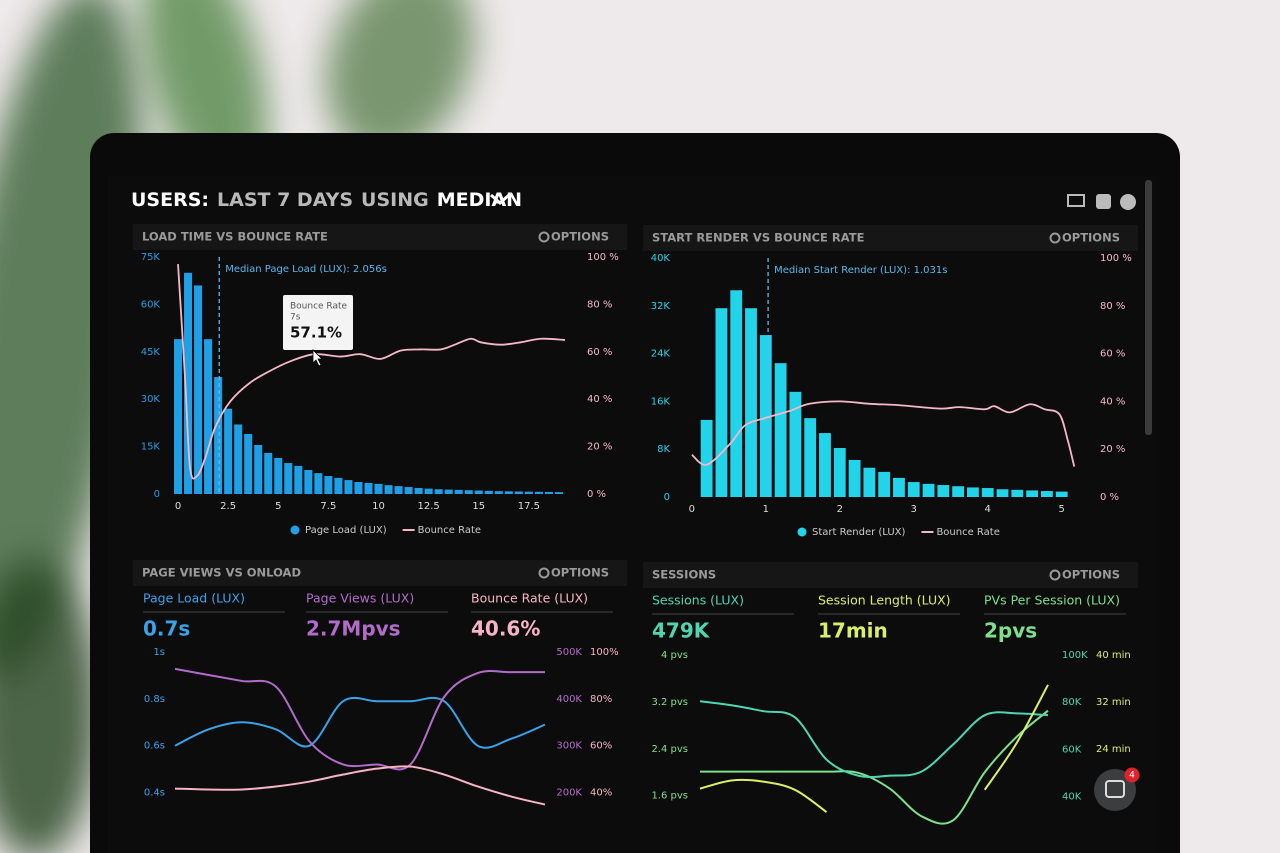  Describe the element at coordinates (860, 270) in the screenshot. I see `median-label: Median Start Render (LUX): 1.031s` at that location.